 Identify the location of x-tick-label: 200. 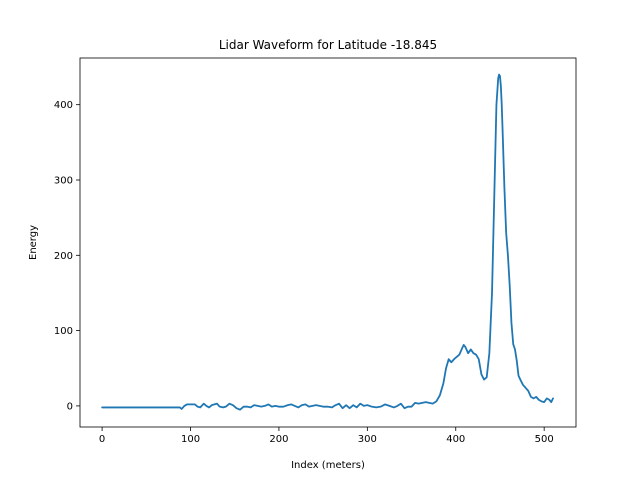
(278, 439).